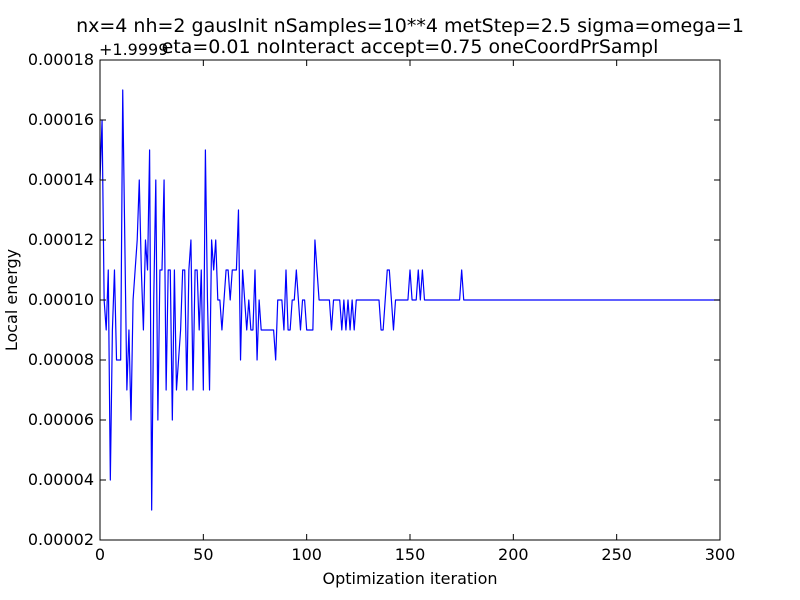 The height and width of the screenshot is (600, 800). What do you see at coordinates (61, 539) in the screenshot?
I see `y-tick-label: 0.00002` at bounding box center [61, 539].